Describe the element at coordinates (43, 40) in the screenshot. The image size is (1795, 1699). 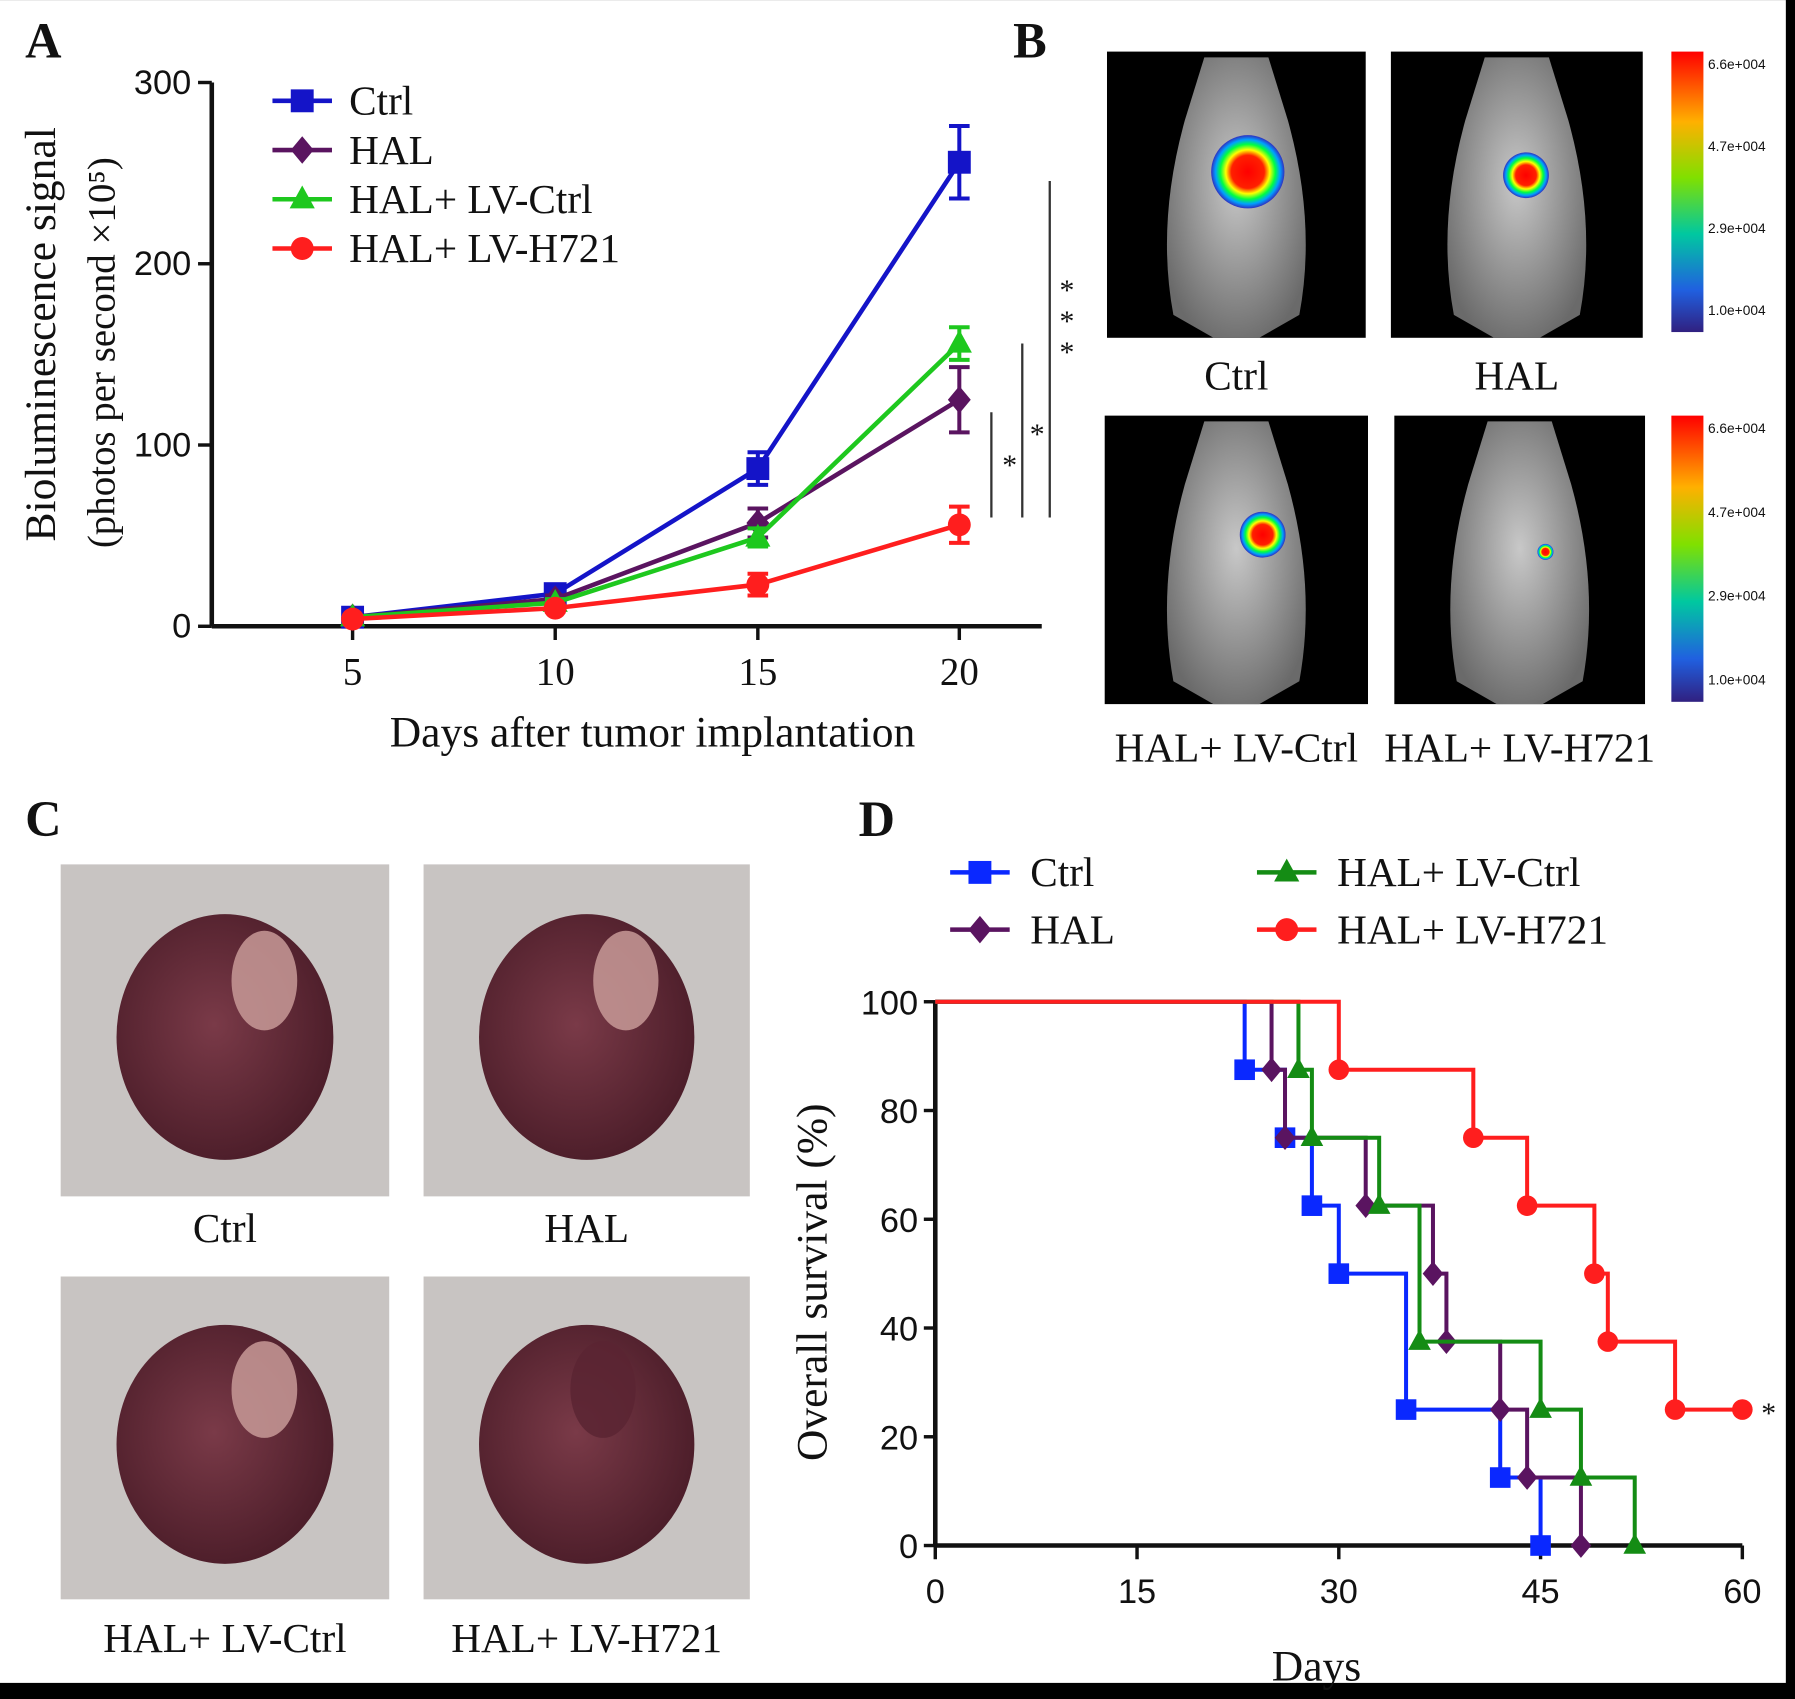
I see `panel-label-a: A` at that location.